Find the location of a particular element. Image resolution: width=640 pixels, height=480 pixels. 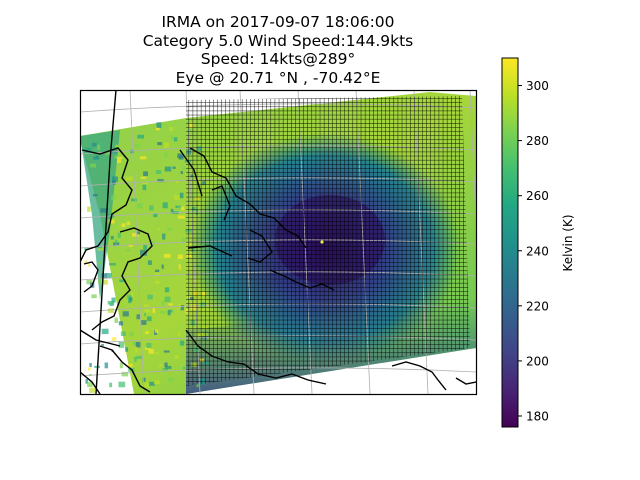

title-line-1: IRMA on 2017-09-07 18:06:00 is located at coordinates (278, 22).